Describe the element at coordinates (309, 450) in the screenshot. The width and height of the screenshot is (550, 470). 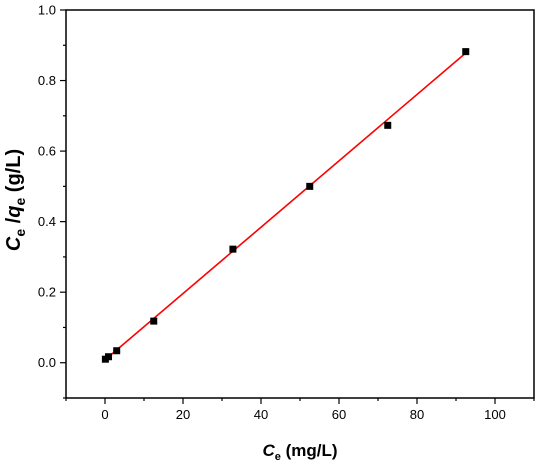
I see `x-title-rest: (mg/L)` at that location.